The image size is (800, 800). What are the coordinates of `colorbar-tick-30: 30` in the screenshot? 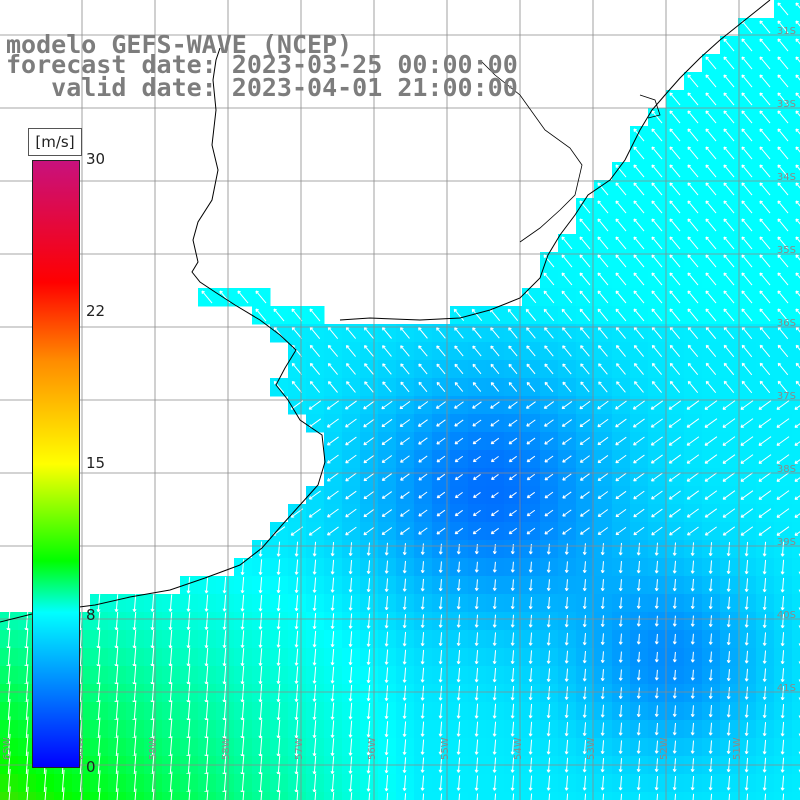 It's located at (96, 159).